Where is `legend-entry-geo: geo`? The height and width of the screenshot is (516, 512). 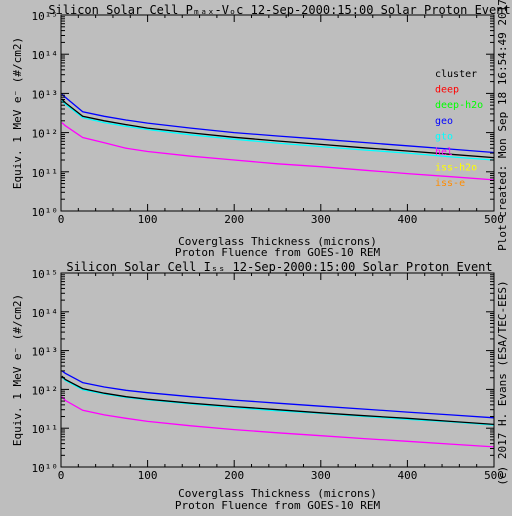 legend-entry-geo: geo is located at coordinates (444, 121).